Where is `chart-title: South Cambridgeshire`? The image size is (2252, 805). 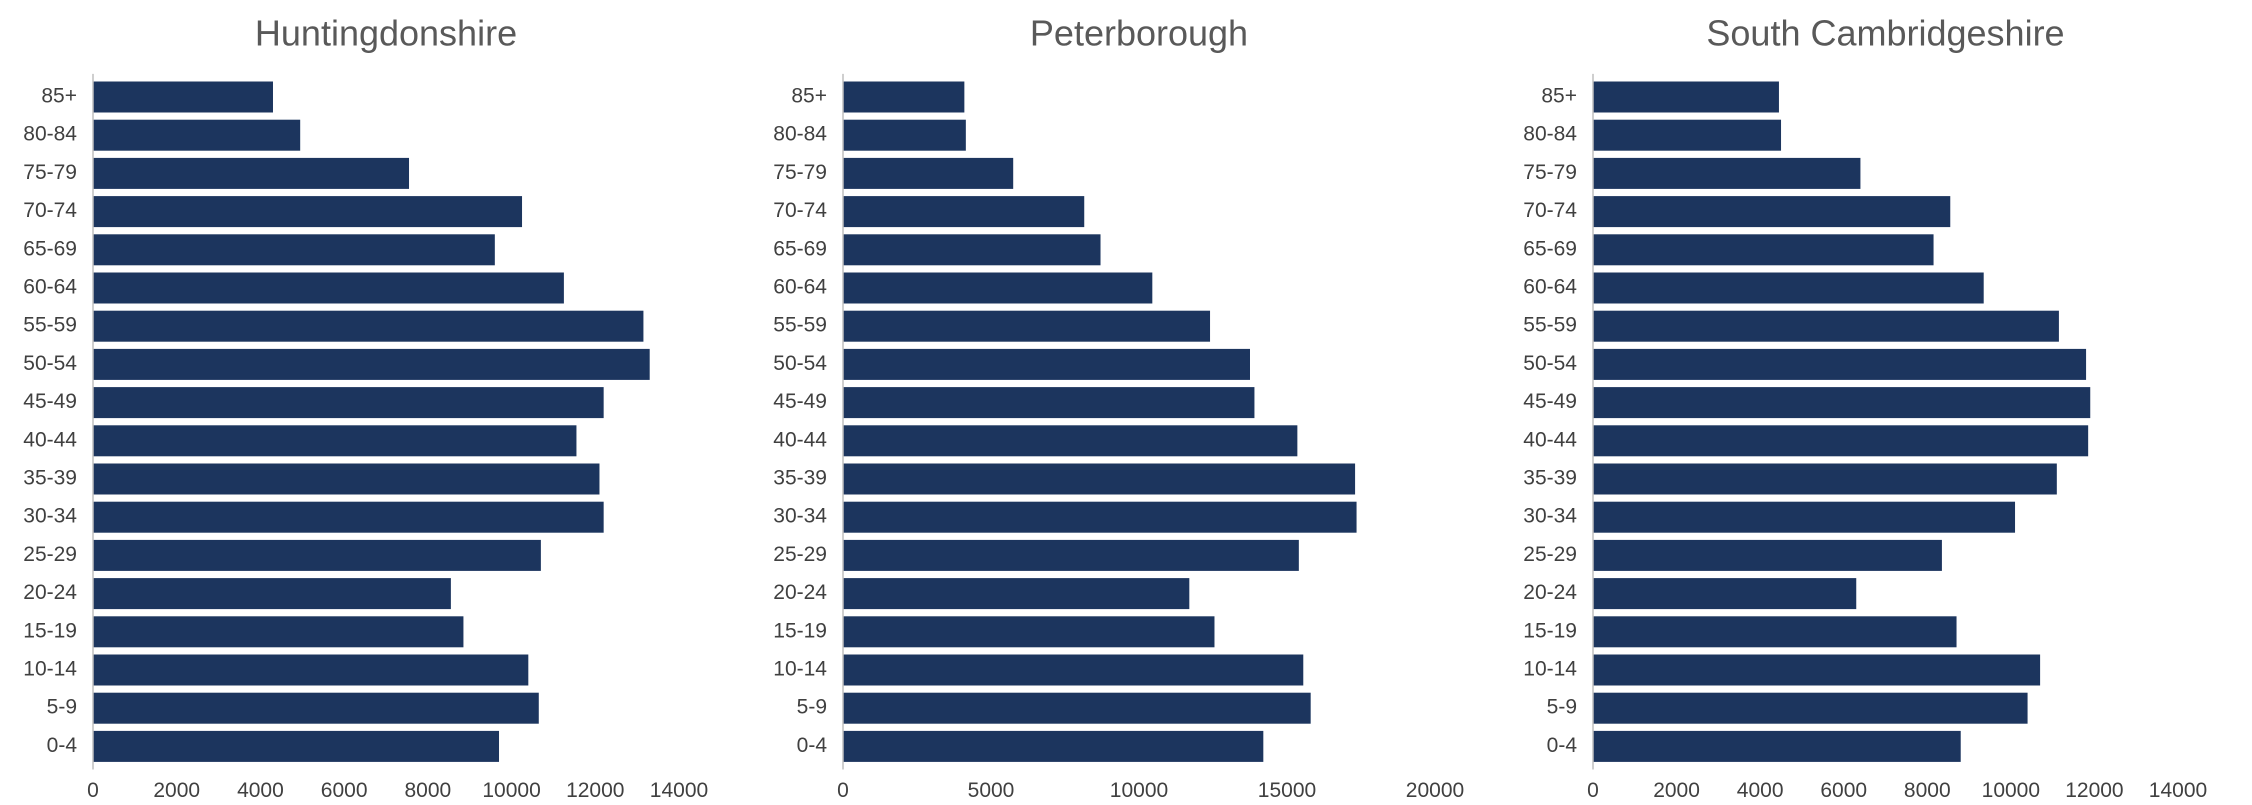
chart-title: South Cambridgeshire is located at coordinates (1885, 33).